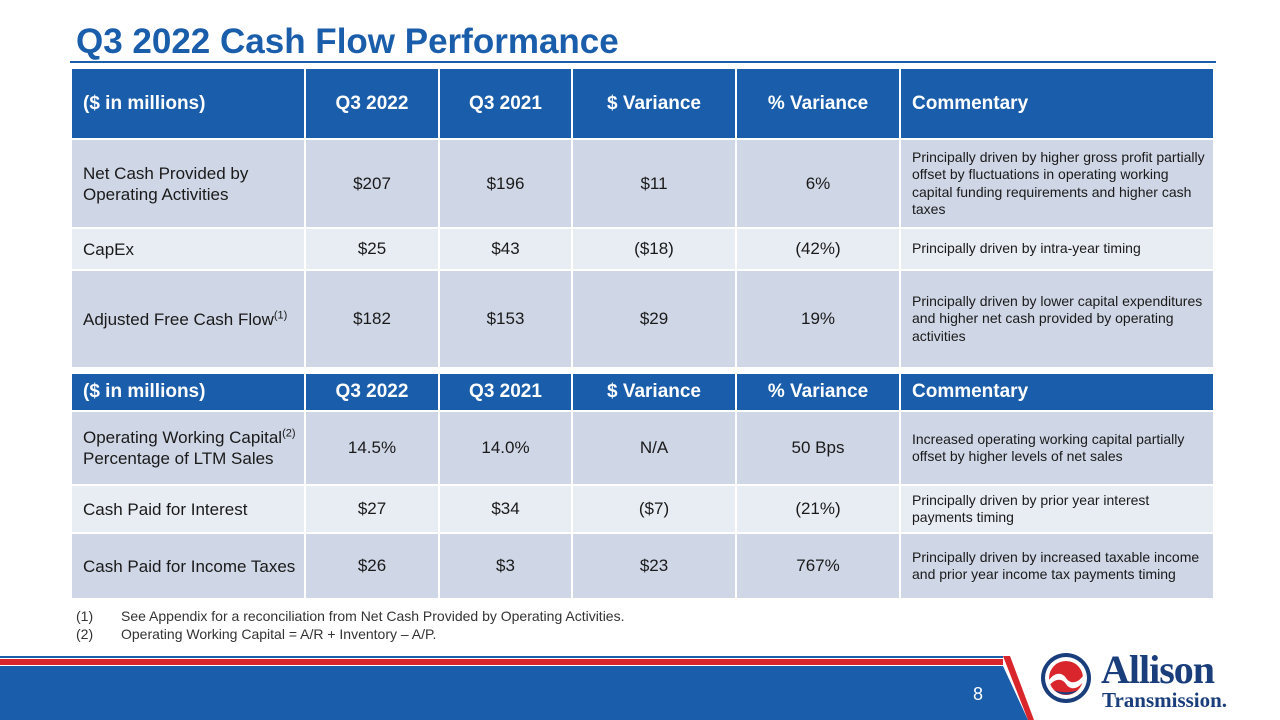 The height and width of the screenshot is (720, 1280). I want to click on footnote-number: (1), so click(85, 616).